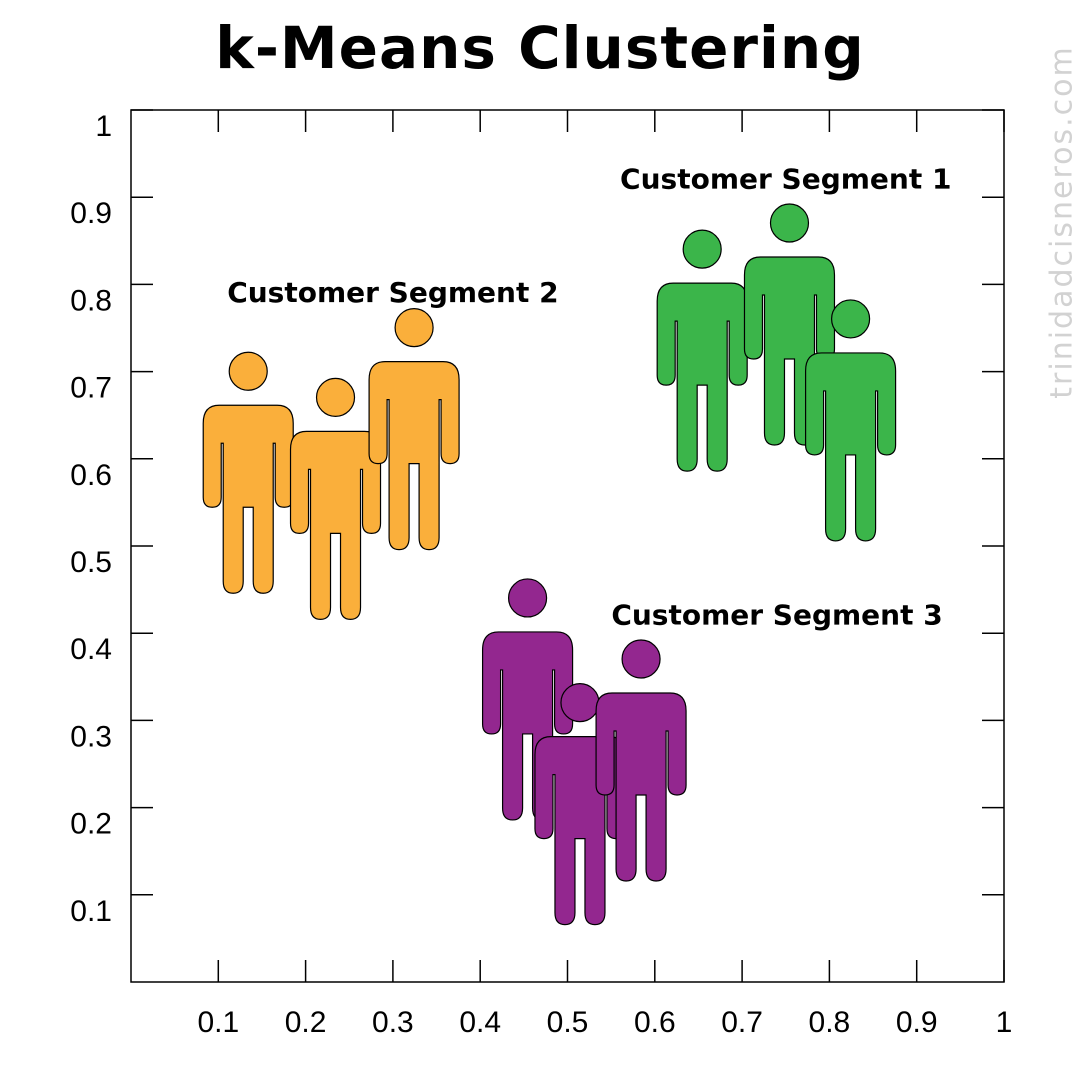  I want to click on x-tick-label: 0.2, so click(306, 1022).